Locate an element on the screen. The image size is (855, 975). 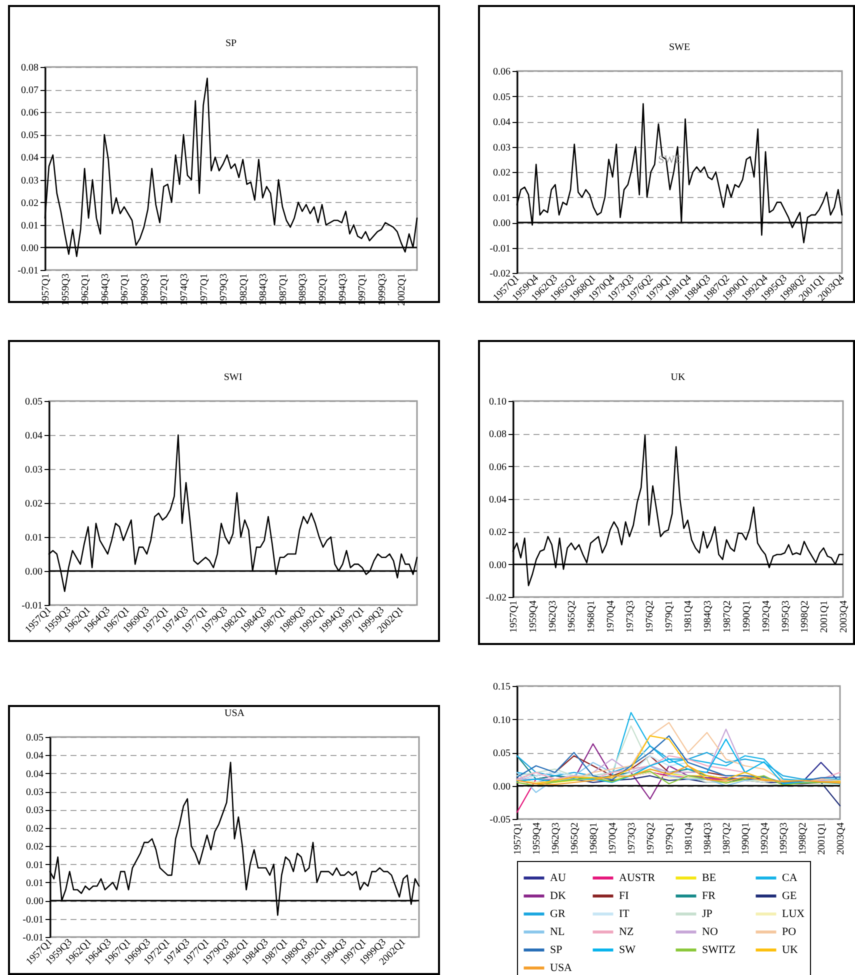
legend-label: BE is located at coordinates (709, 878).